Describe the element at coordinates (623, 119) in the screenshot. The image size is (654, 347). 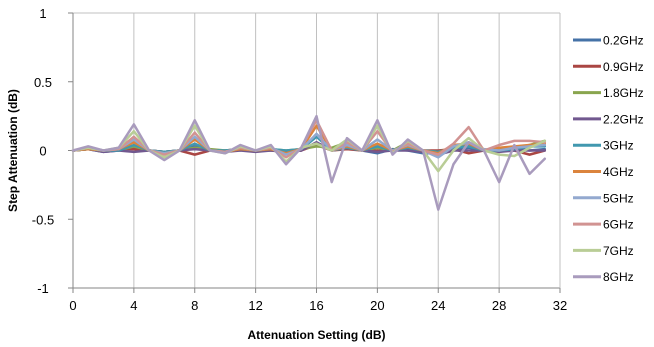
I see `legend-label-2.2GHz: 2.2GHz` at that location.